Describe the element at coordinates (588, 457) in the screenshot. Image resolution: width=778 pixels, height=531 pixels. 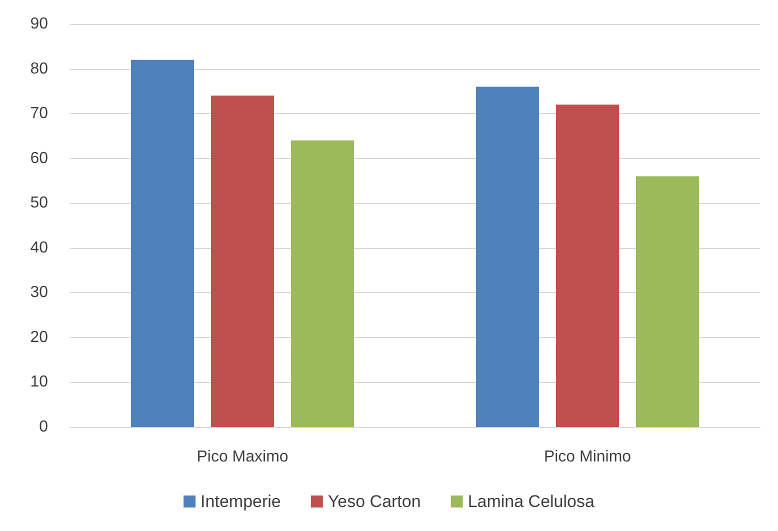
I see `x-tick-label: Pico Minimo` at that location.